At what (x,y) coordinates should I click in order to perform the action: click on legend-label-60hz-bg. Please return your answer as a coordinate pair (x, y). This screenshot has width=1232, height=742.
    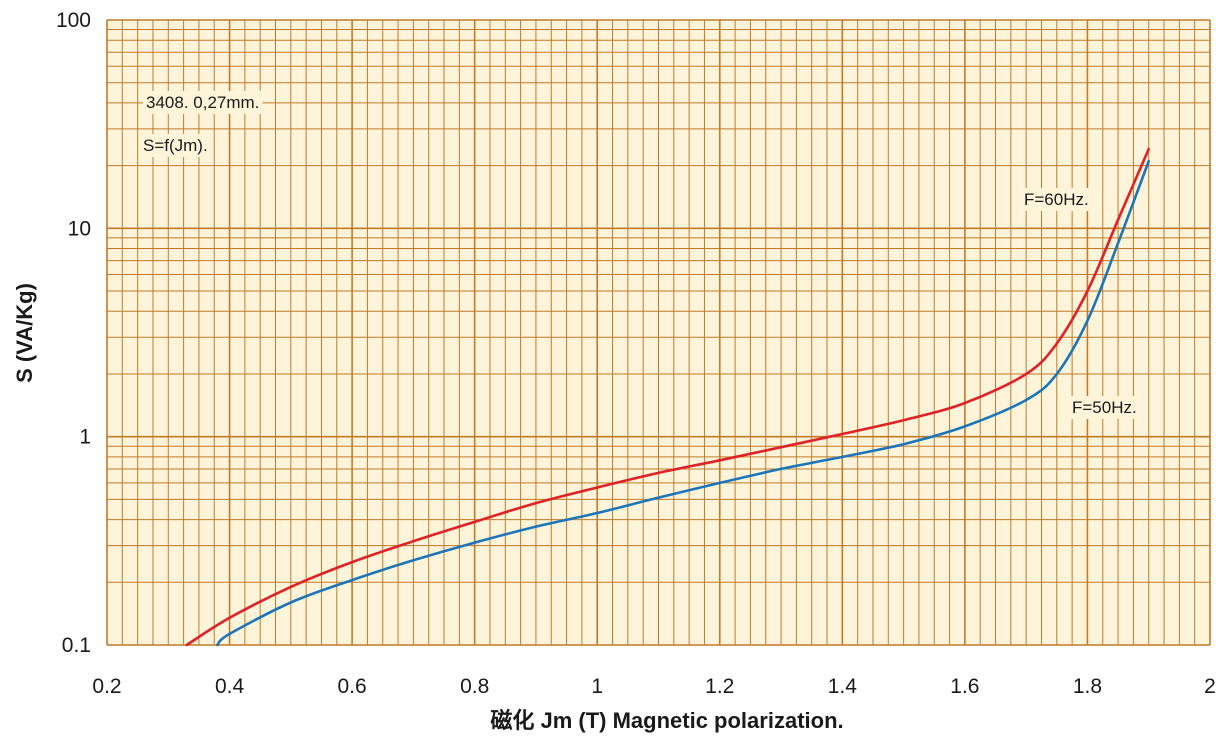
    Looking at the image, I should click on (1056, 199).